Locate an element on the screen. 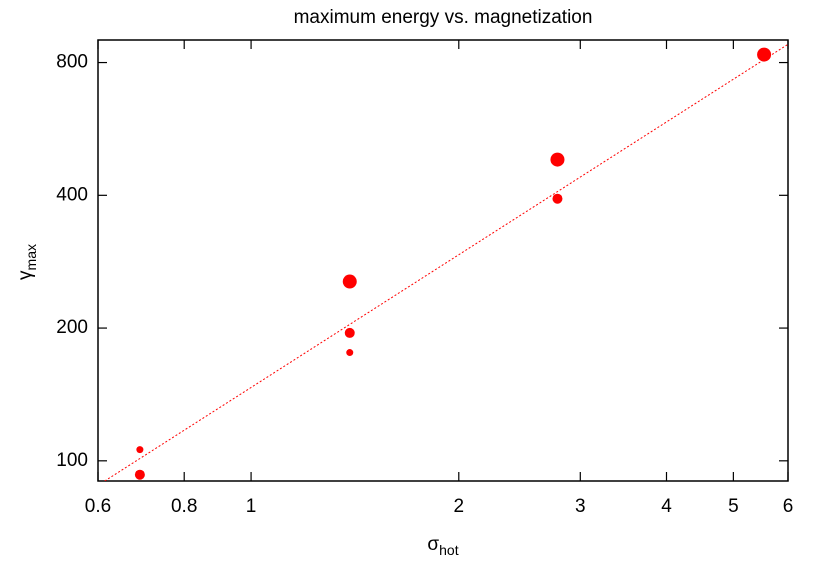  x-label-subscript: hot is located at coordinates (449, 550).